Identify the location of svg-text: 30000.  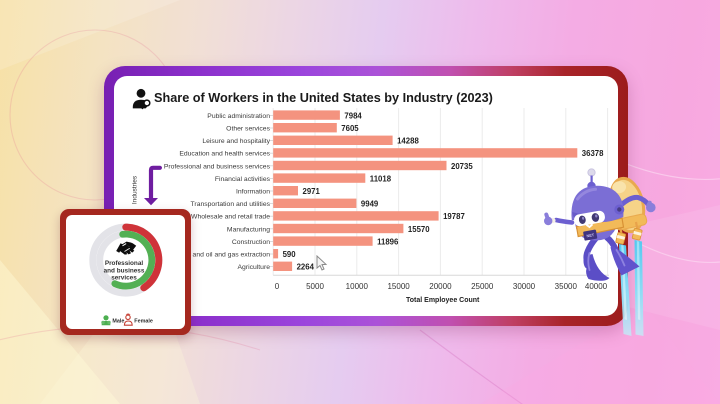
(524, 286).